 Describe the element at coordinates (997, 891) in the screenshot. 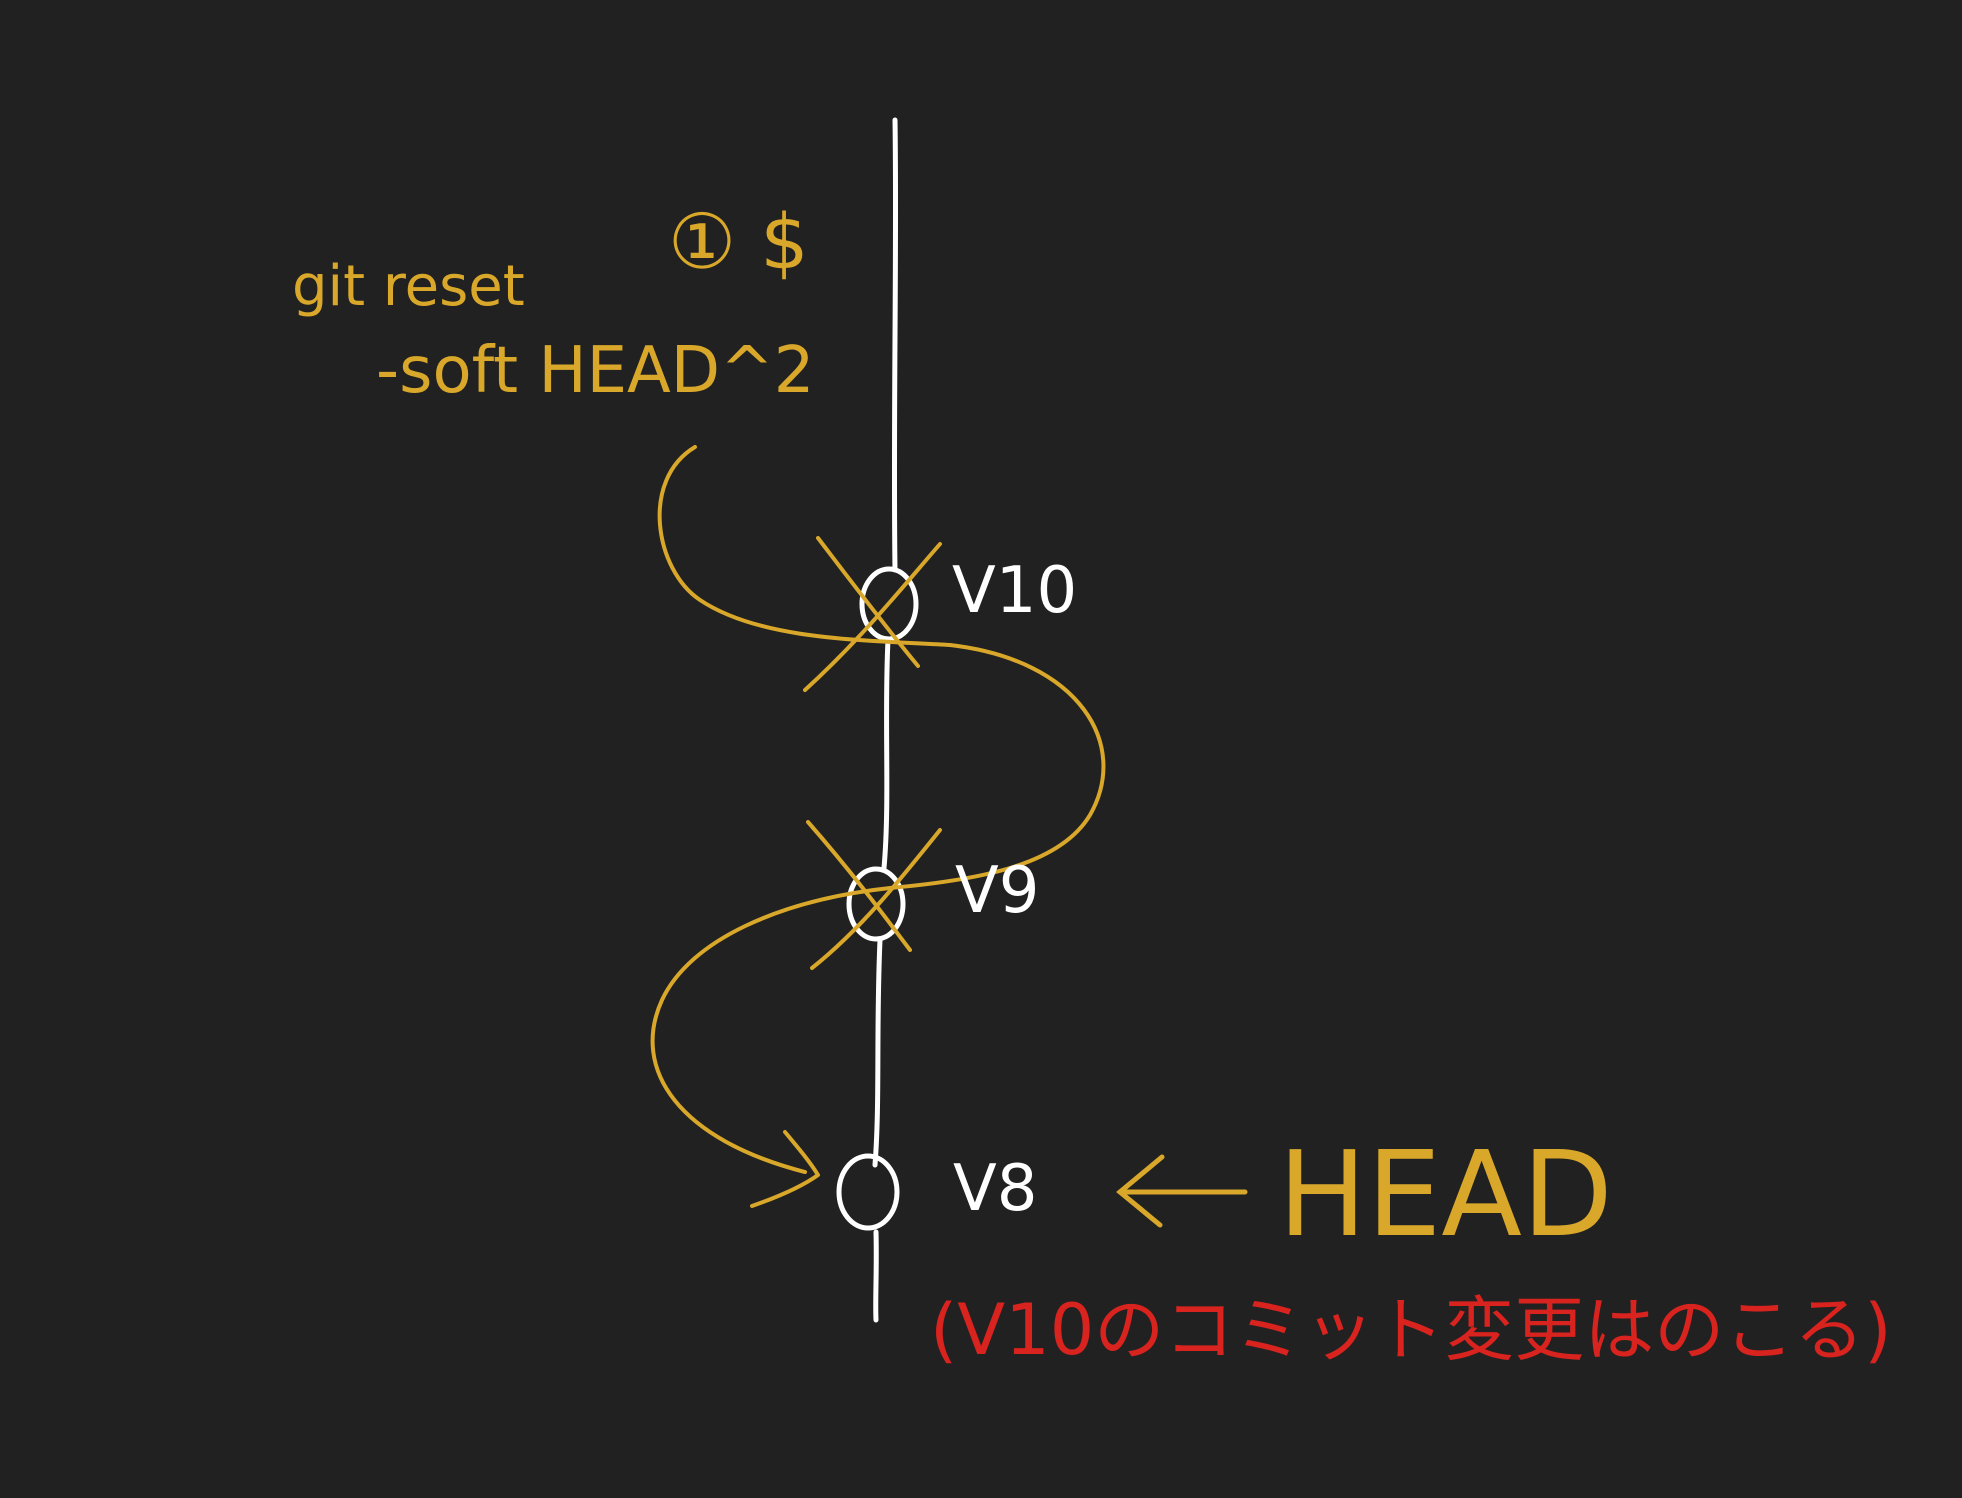

I see `commit-label-v9: V9` at that location.